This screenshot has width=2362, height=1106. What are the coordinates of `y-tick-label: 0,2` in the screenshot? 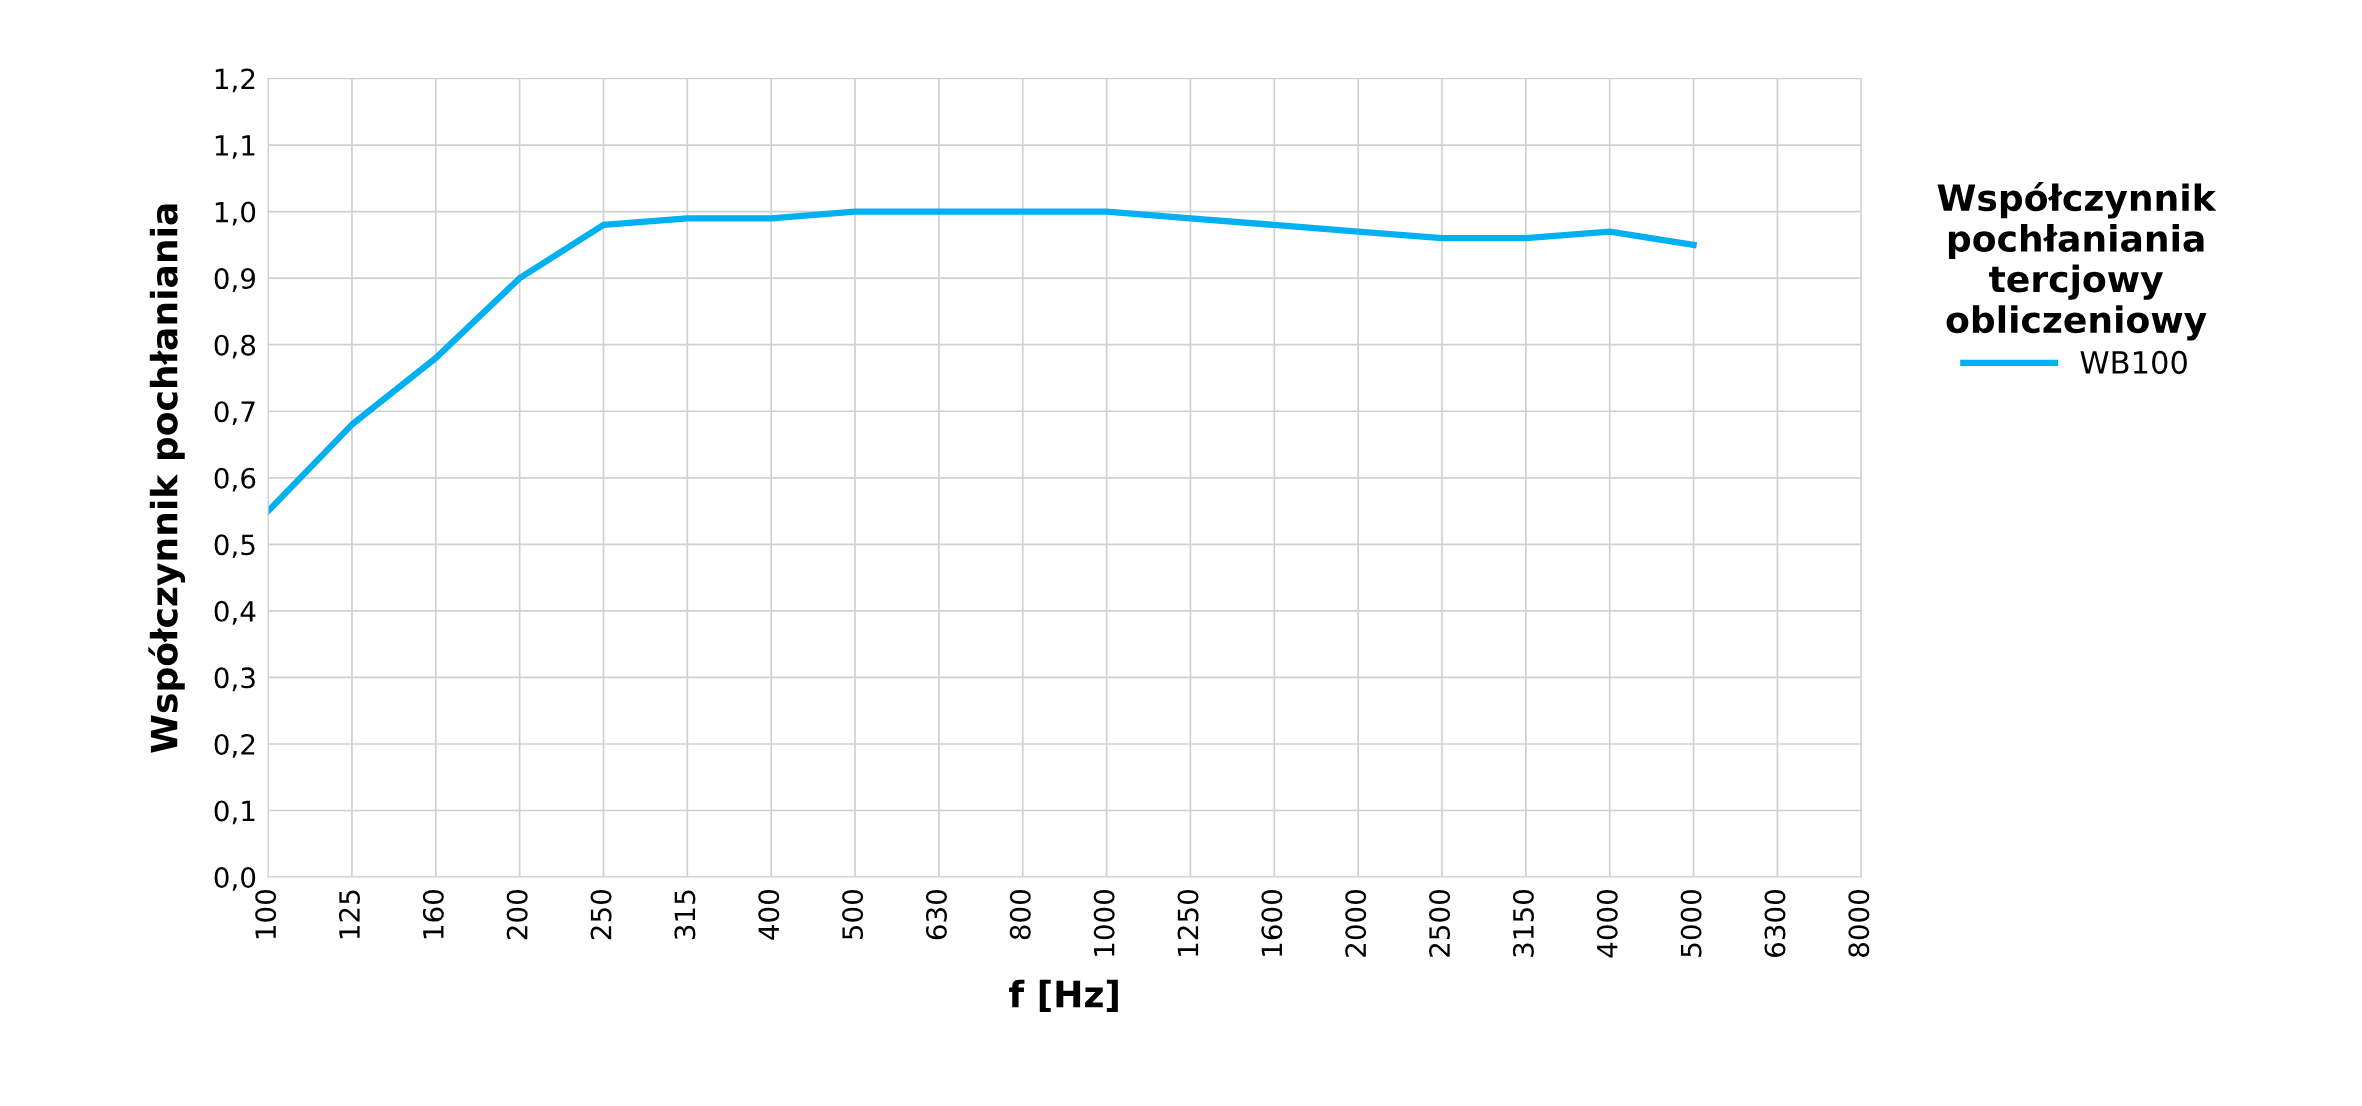 It's located at (234, 745).